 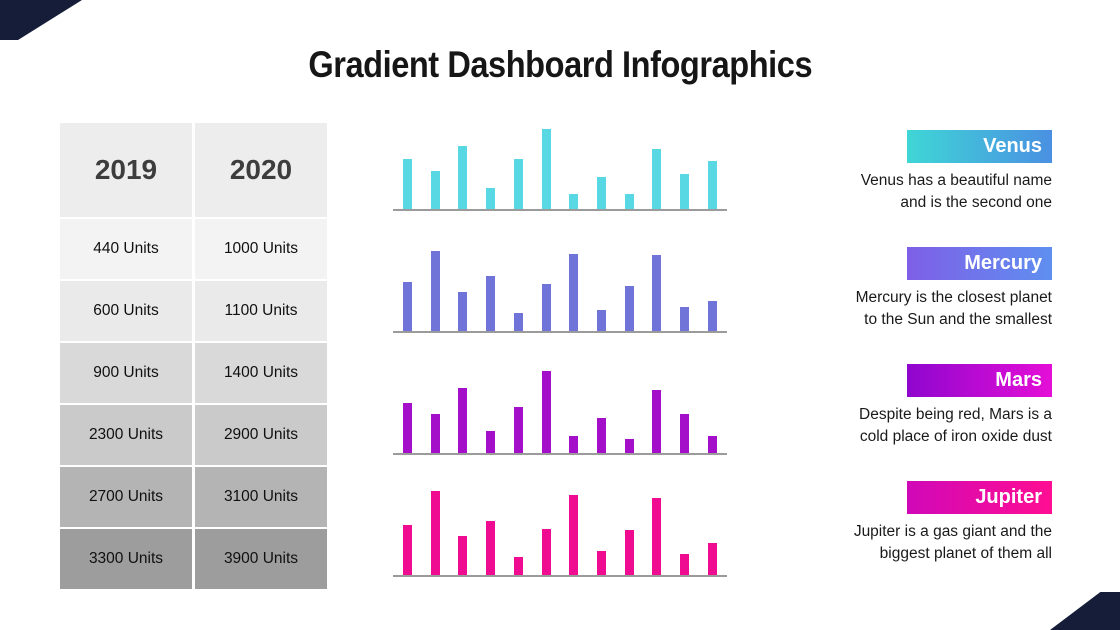 I want to click on table-cell: 1100 Units, so click(x=261, y=311).